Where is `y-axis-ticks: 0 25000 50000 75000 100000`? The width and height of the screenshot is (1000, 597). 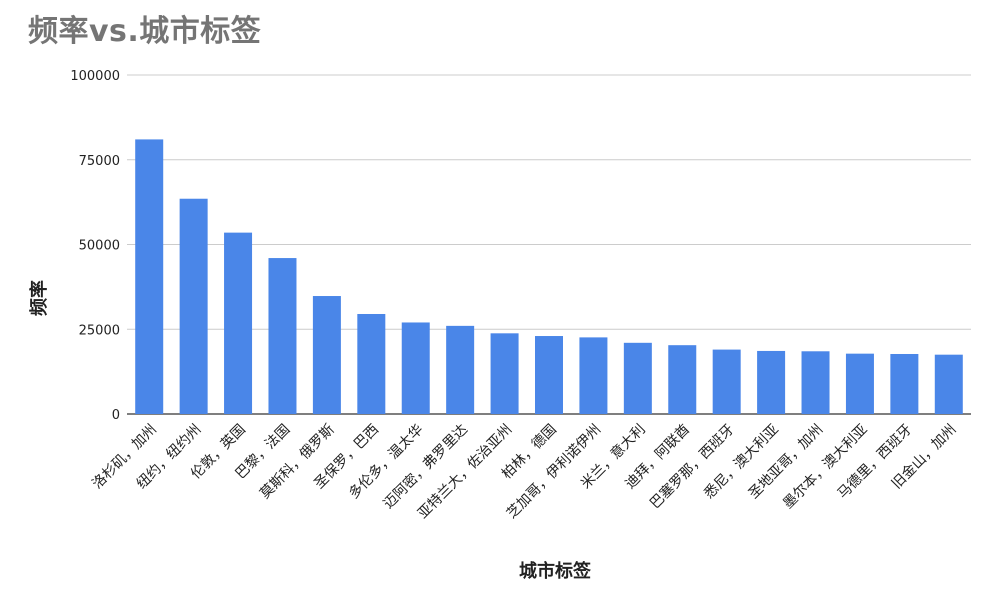 y-axis-ticks: 0 25000 50000 75000 100000 is located at coordinates (95, 246).